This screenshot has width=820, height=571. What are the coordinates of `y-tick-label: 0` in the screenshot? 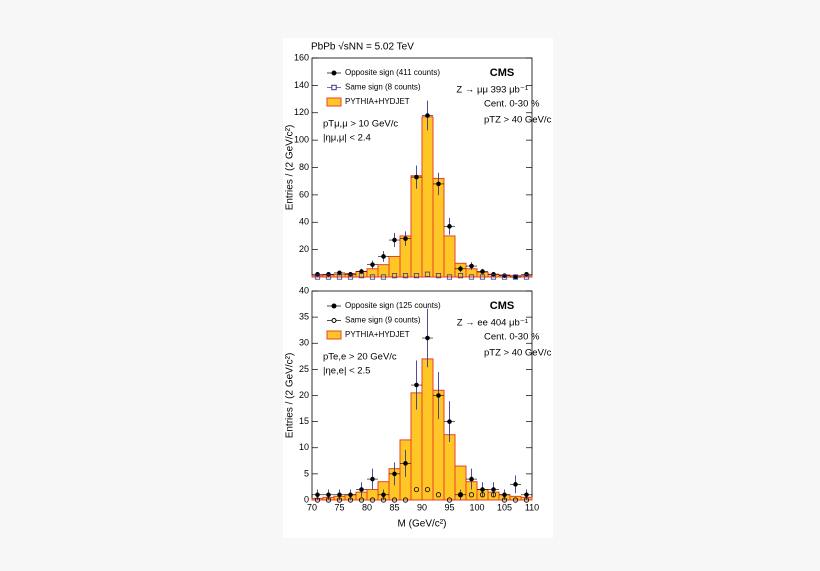 It's located at (306, 499).